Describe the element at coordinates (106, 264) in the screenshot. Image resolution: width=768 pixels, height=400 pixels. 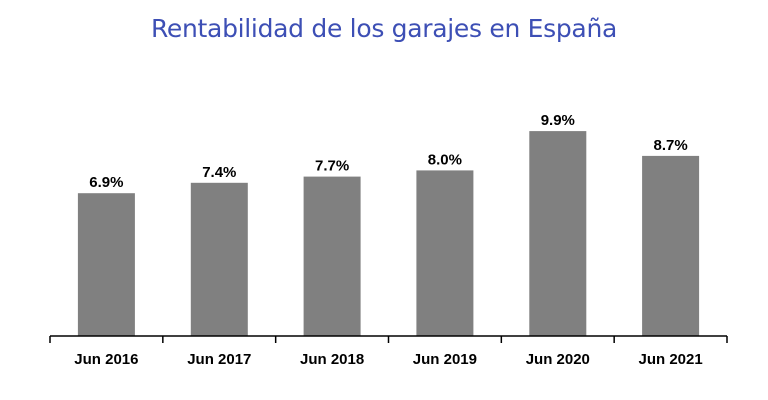
I see `bar-jun-2016` at that location.